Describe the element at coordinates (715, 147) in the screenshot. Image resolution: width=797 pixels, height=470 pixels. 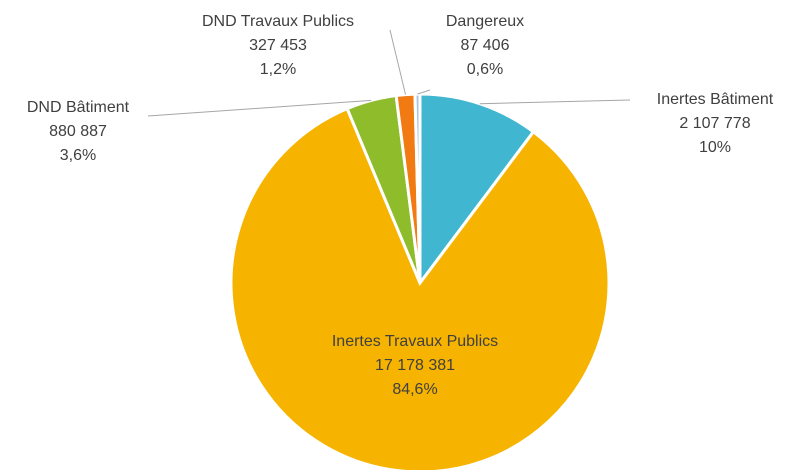
I see `percentage-label: 10%` at that location.